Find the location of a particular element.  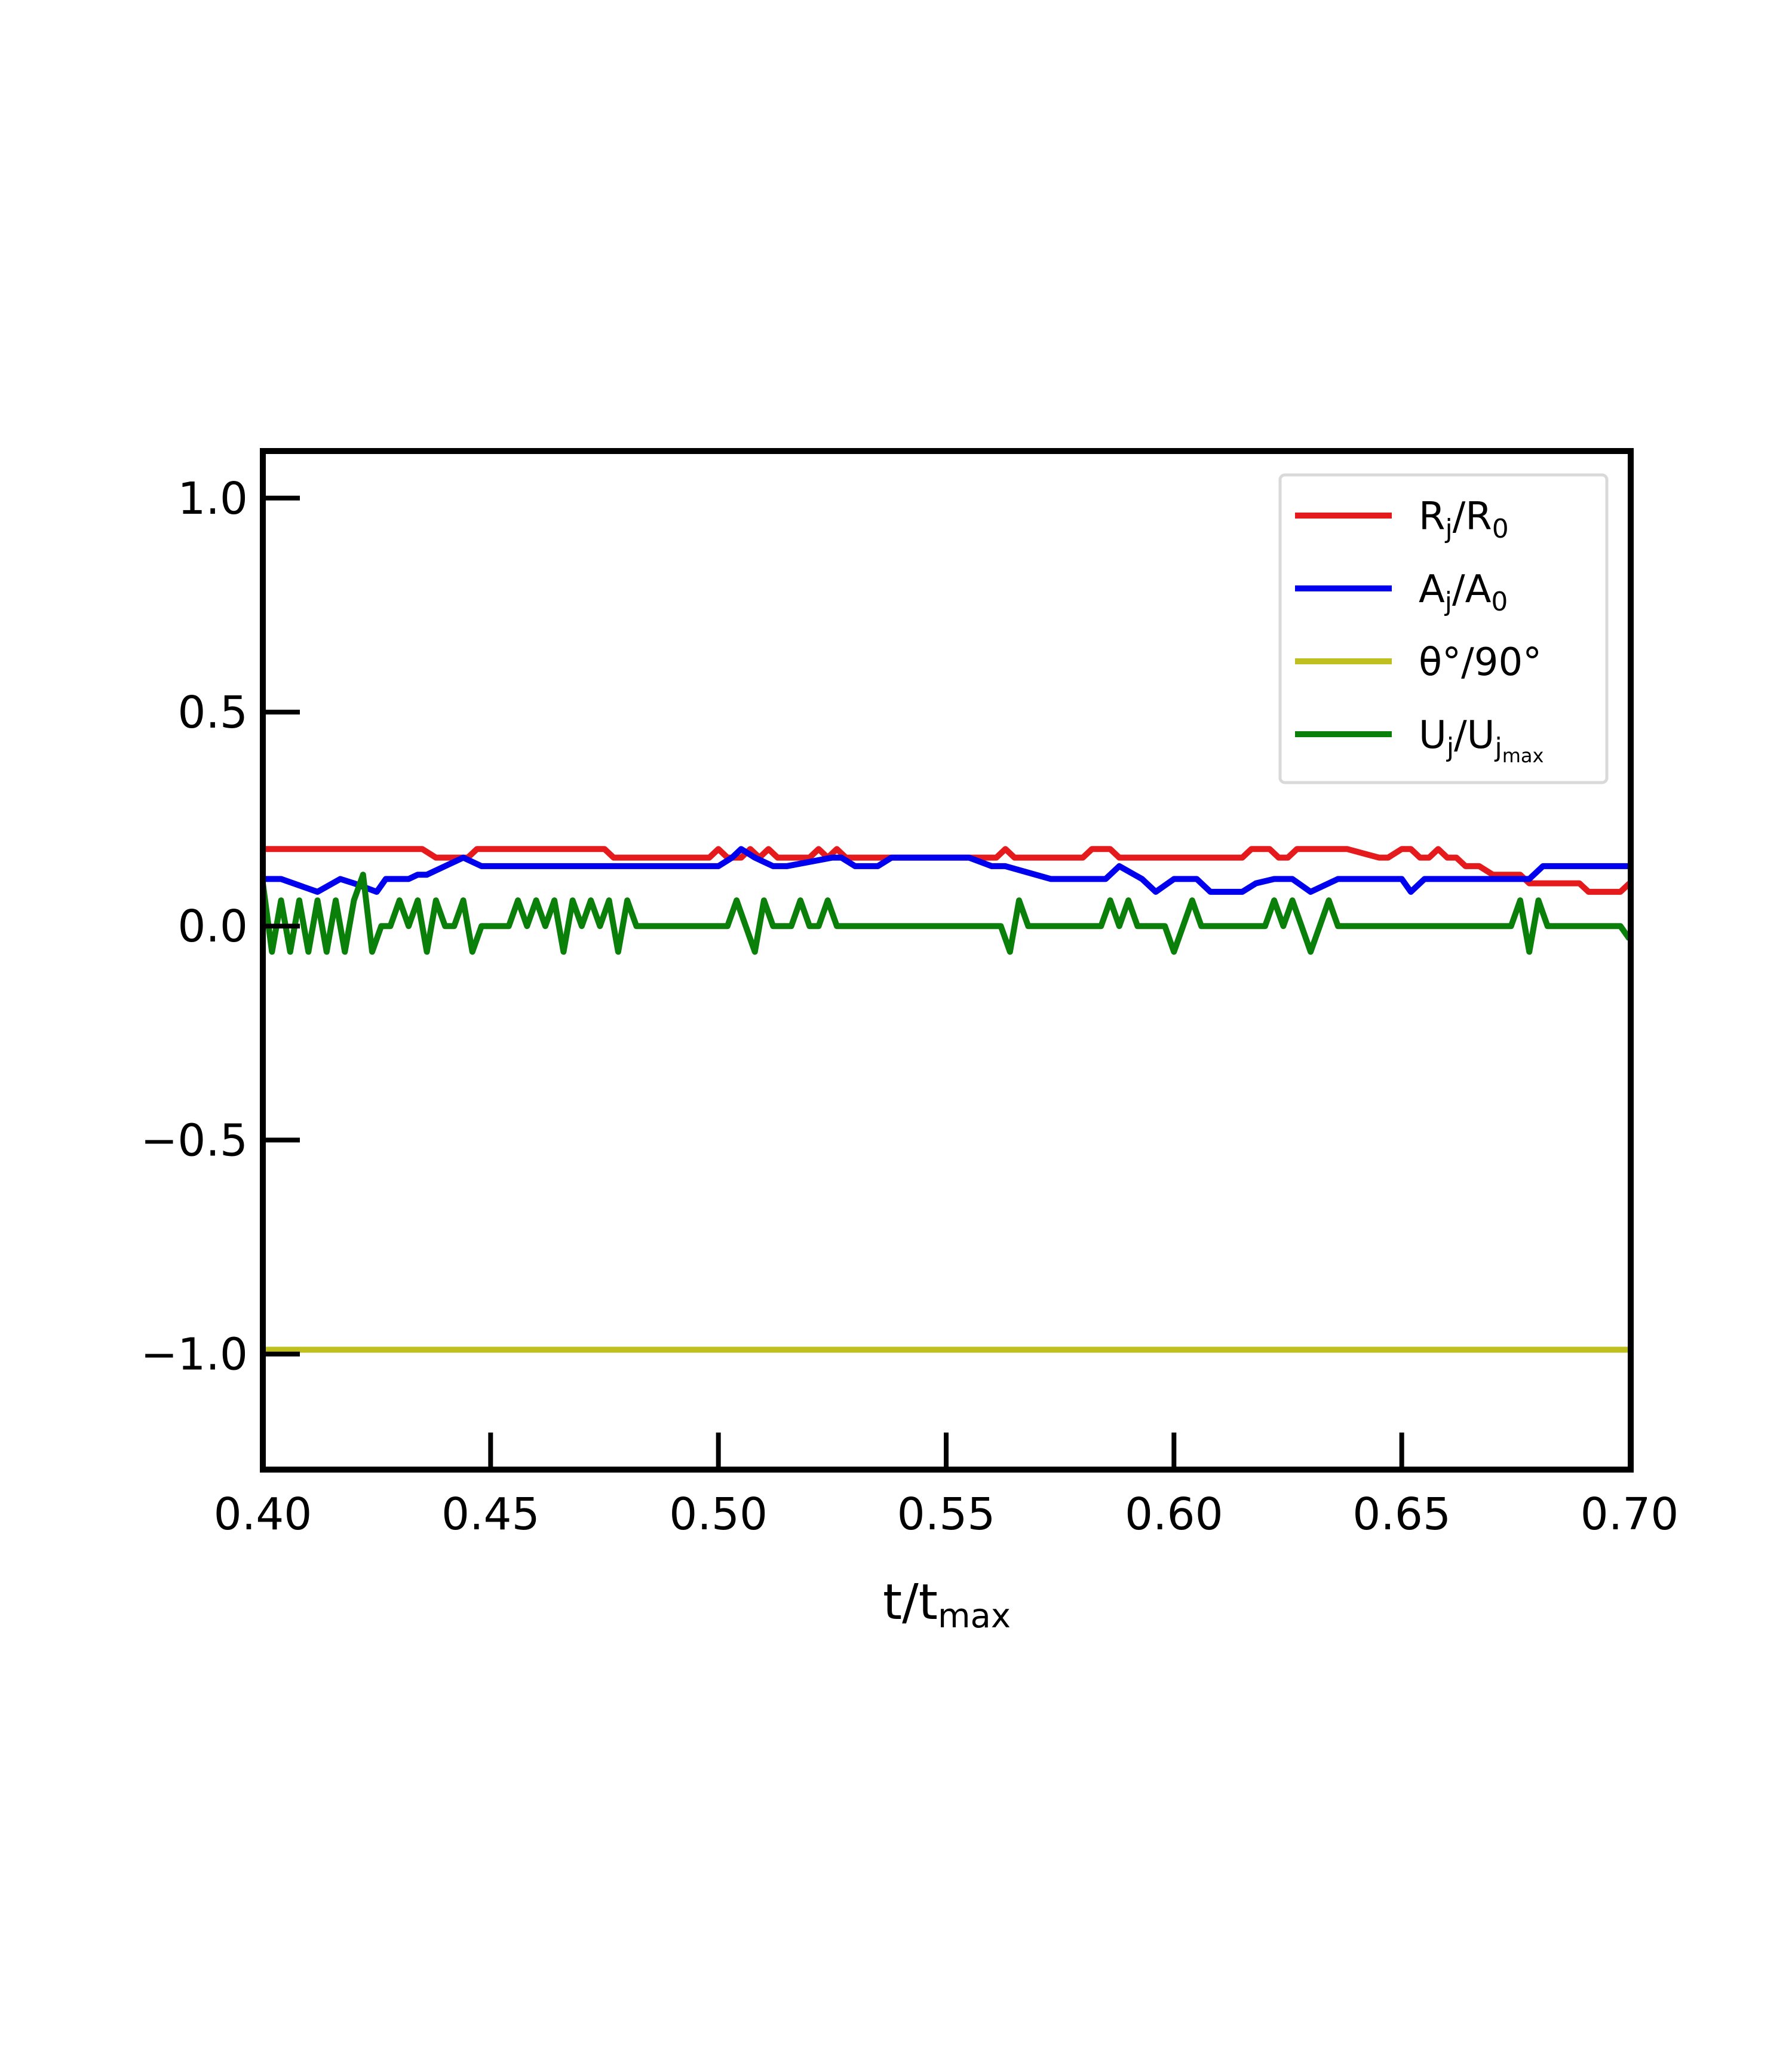

x-tick-label: 0.65 is located at coordinates (1402, 1514).